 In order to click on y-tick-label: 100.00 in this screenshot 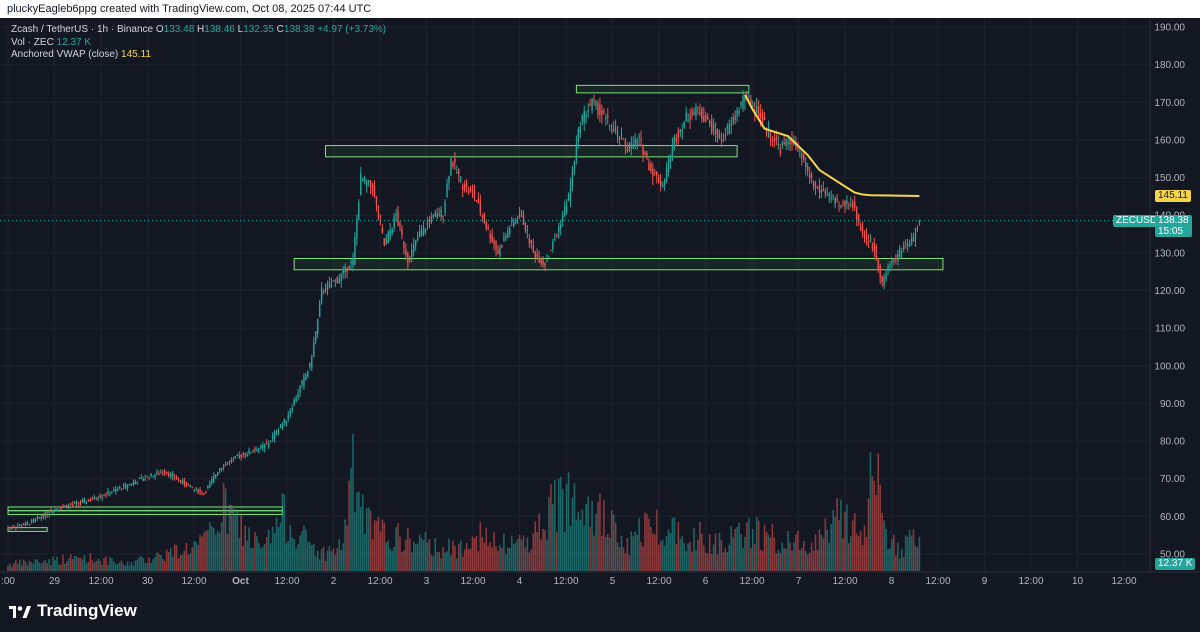, I will do `click(1169, 366)`.